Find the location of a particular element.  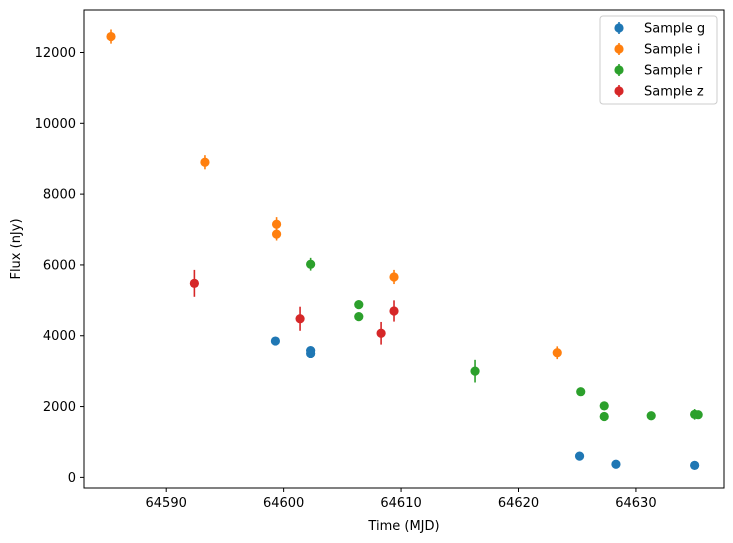

y-tick-label: 8000 is located at coordinates (59, 195).